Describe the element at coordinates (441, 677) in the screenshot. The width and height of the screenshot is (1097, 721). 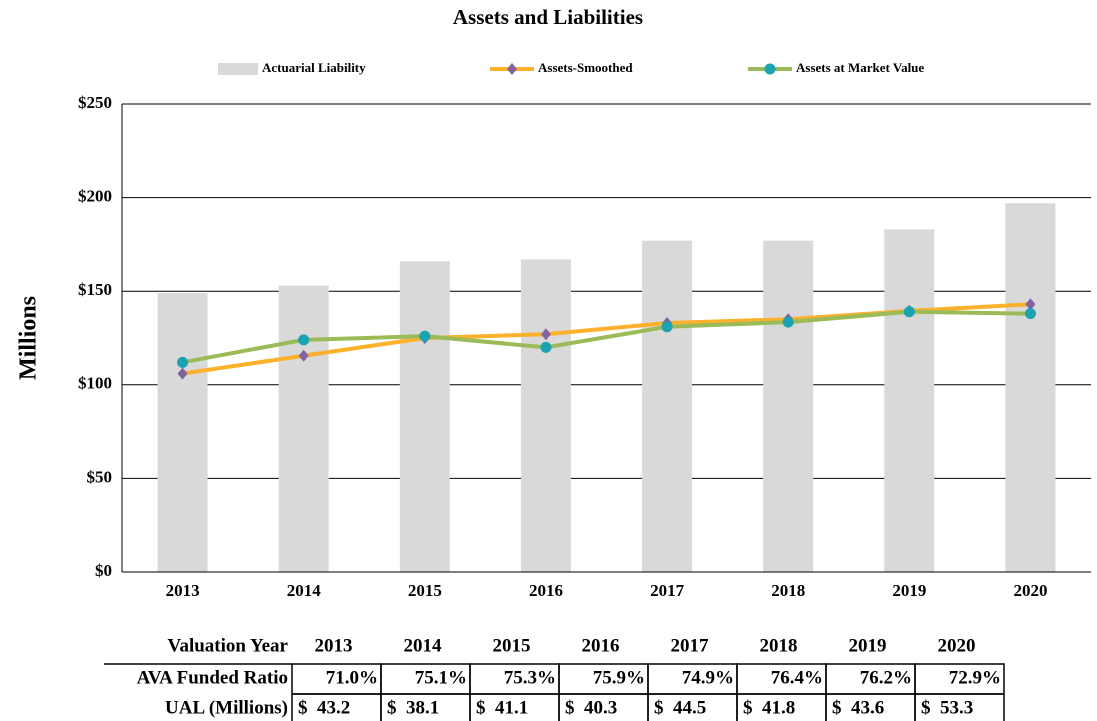
I see `table-cell-text: 75.1%` at that location.